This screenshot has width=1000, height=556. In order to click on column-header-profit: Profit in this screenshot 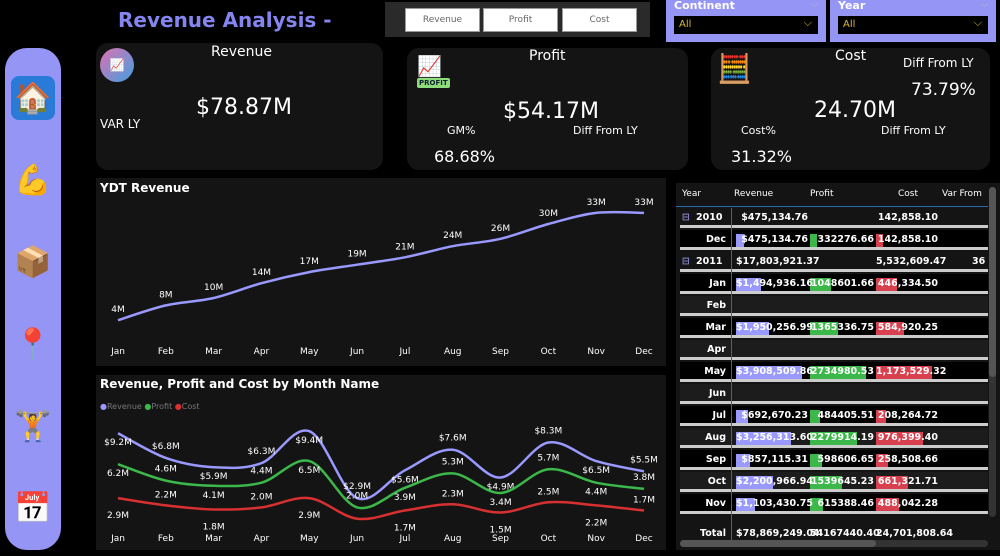, I will do `click(822, 194)`.